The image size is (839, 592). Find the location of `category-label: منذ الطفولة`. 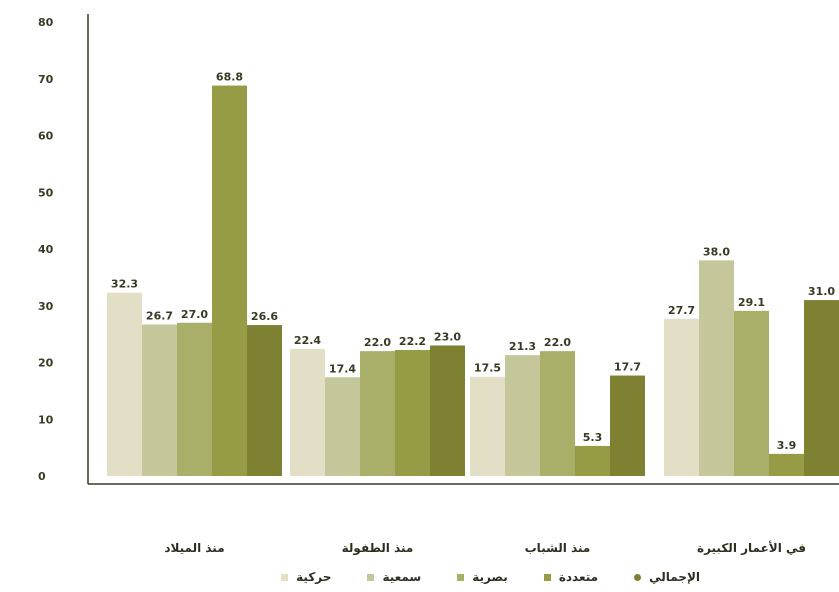

category-label: منذ الطفولة is located at coordinates (378, 548).